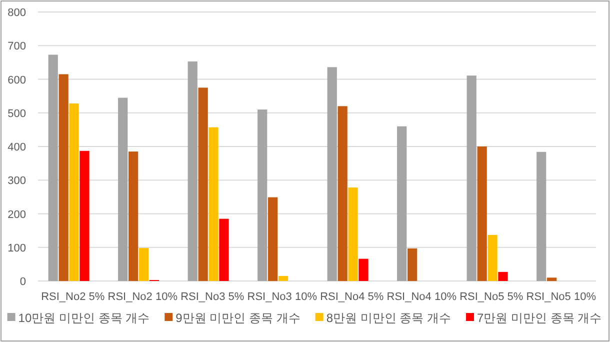 The width and height of the screenshot is (610, 342). What do you see at coordinates (73, 297) in the screenshot?
I see `x-tick-label: RSI_No2 5%` at bounding box center [73, 297].